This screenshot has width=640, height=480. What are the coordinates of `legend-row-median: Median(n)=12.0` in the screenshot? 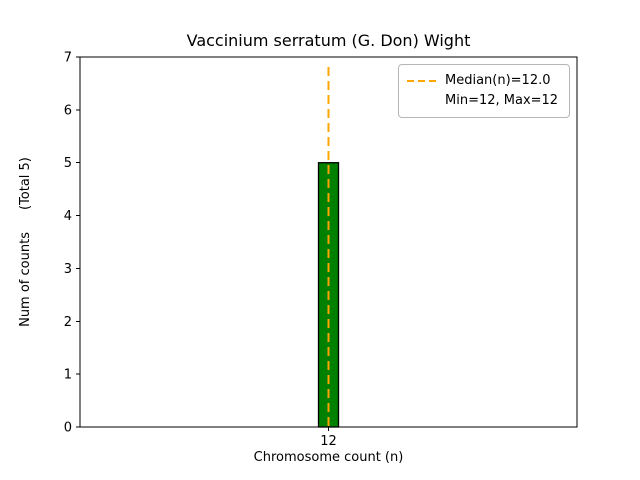 It's located at (484, 81).